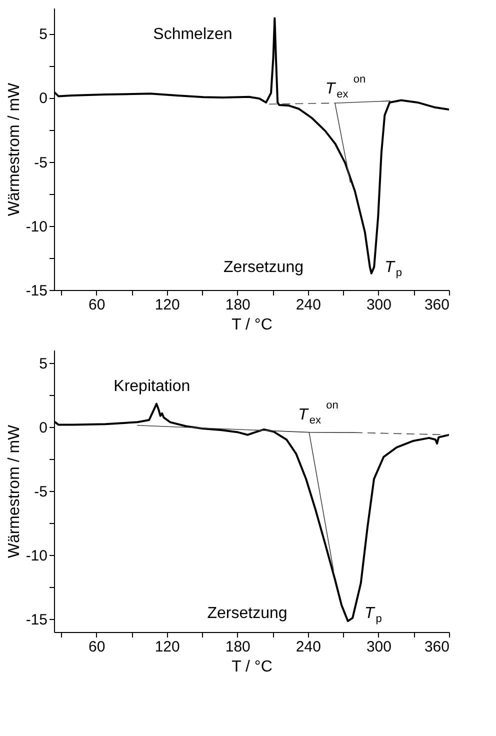 This screenshot has width=496, height=736. What do you see at coordinates (192, 35) in the screenshot?
I see `annotation: Schmelzen` at bounding box center [192, 35].